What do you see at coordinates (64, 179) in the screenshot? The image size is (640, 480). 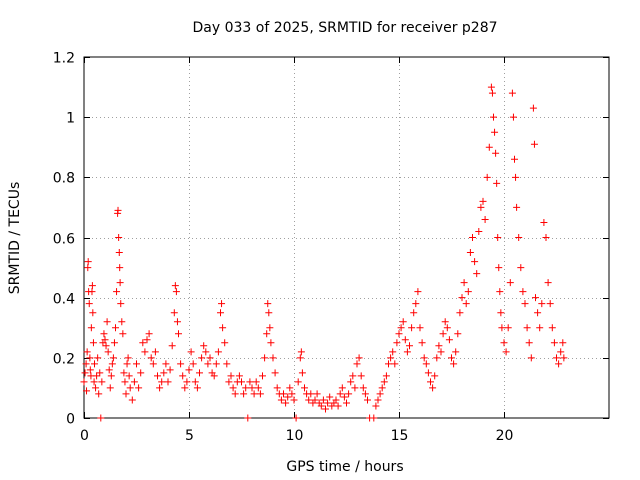 I see `y-tick-label: 0.8` at bounding box center [64, 179].